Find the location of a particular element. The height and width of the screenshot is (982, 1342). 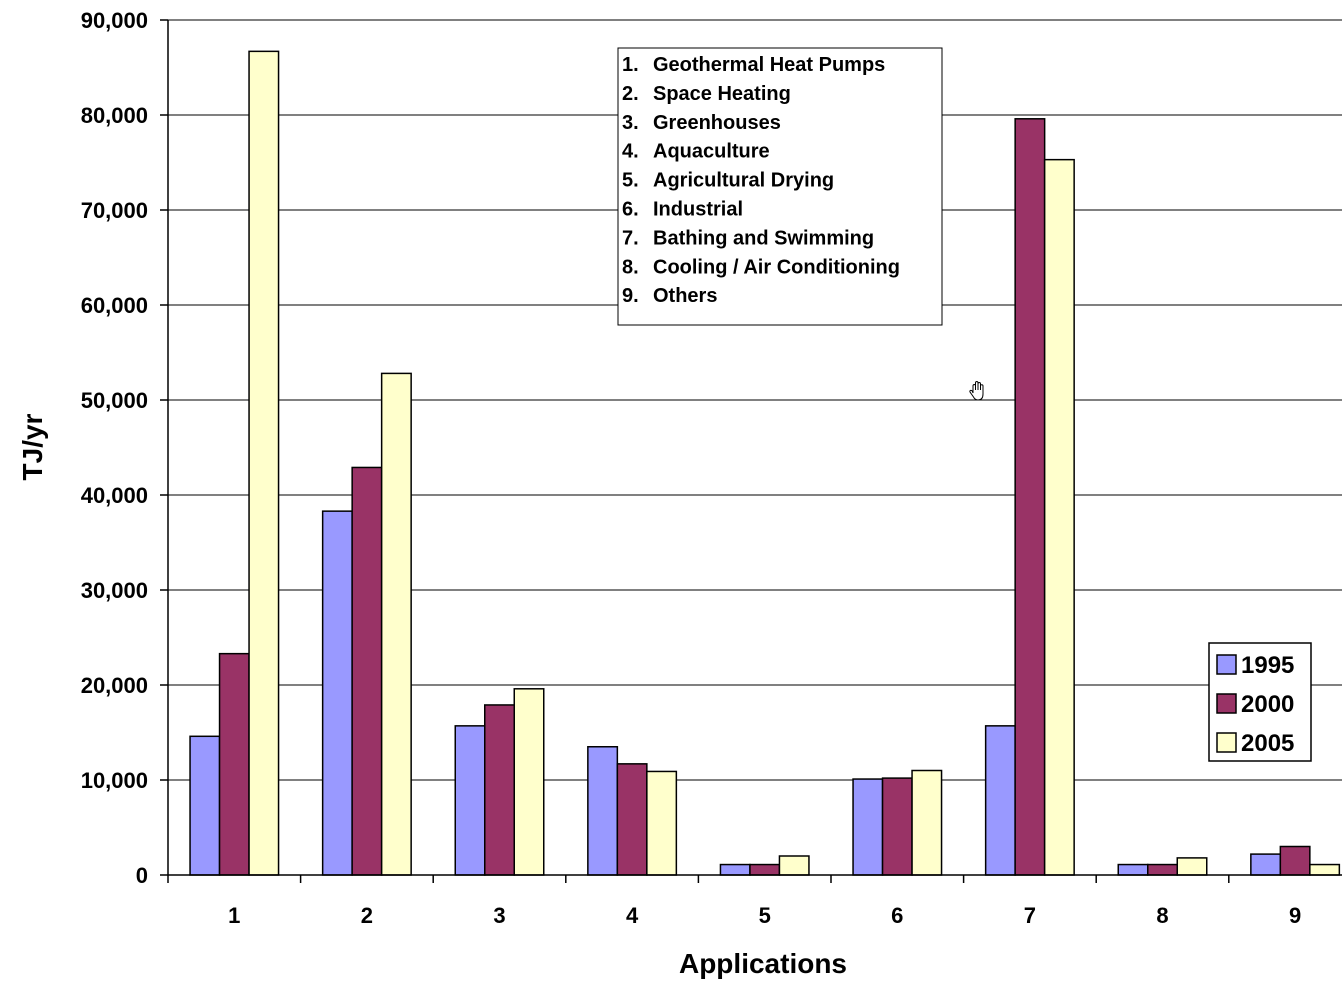

legend-label-2000: 2000 is located at coordinates (1267, 704).